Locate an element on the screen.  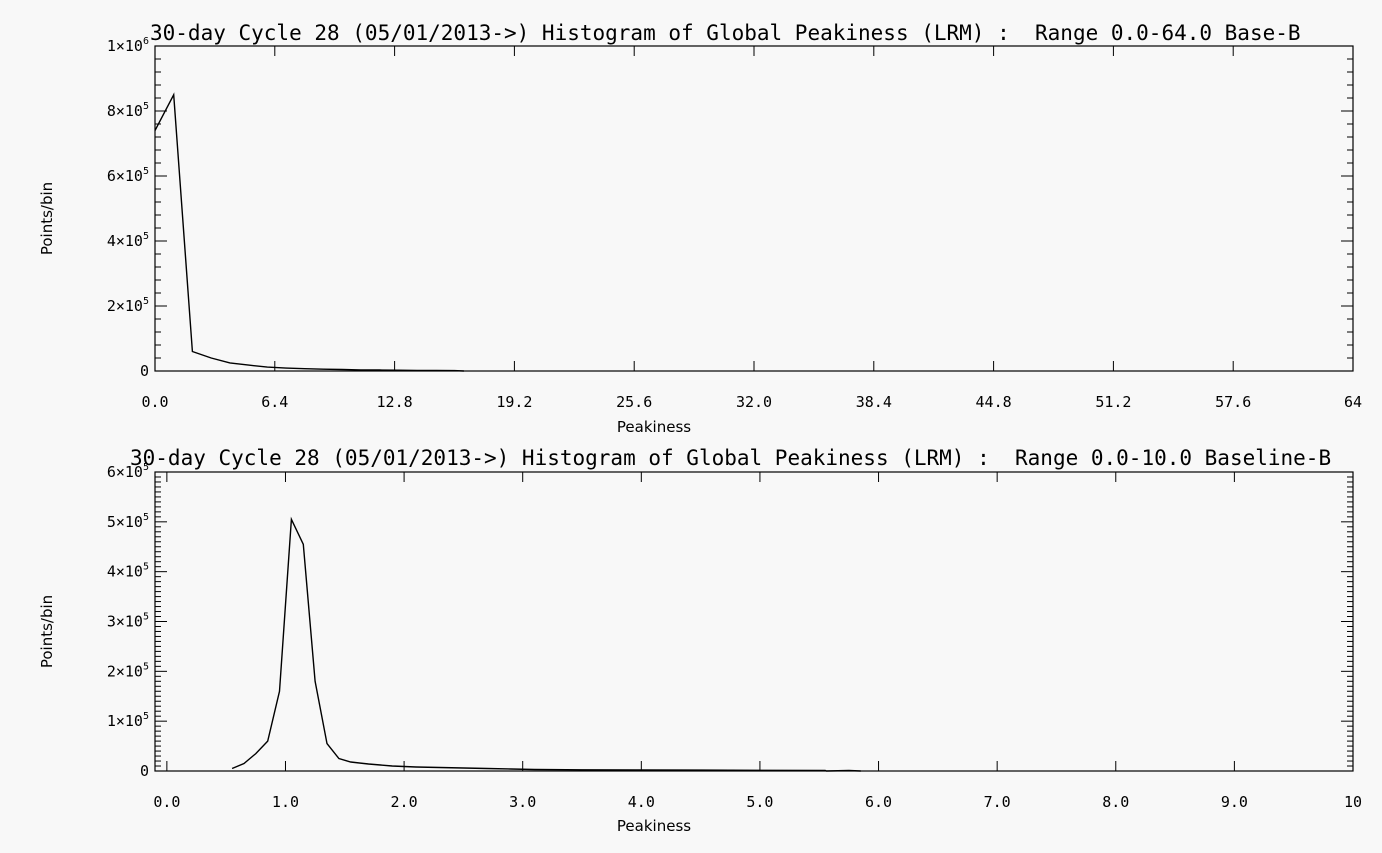
chart-1-x-tick-label: 19.2 is located at coordinates (514, 402).